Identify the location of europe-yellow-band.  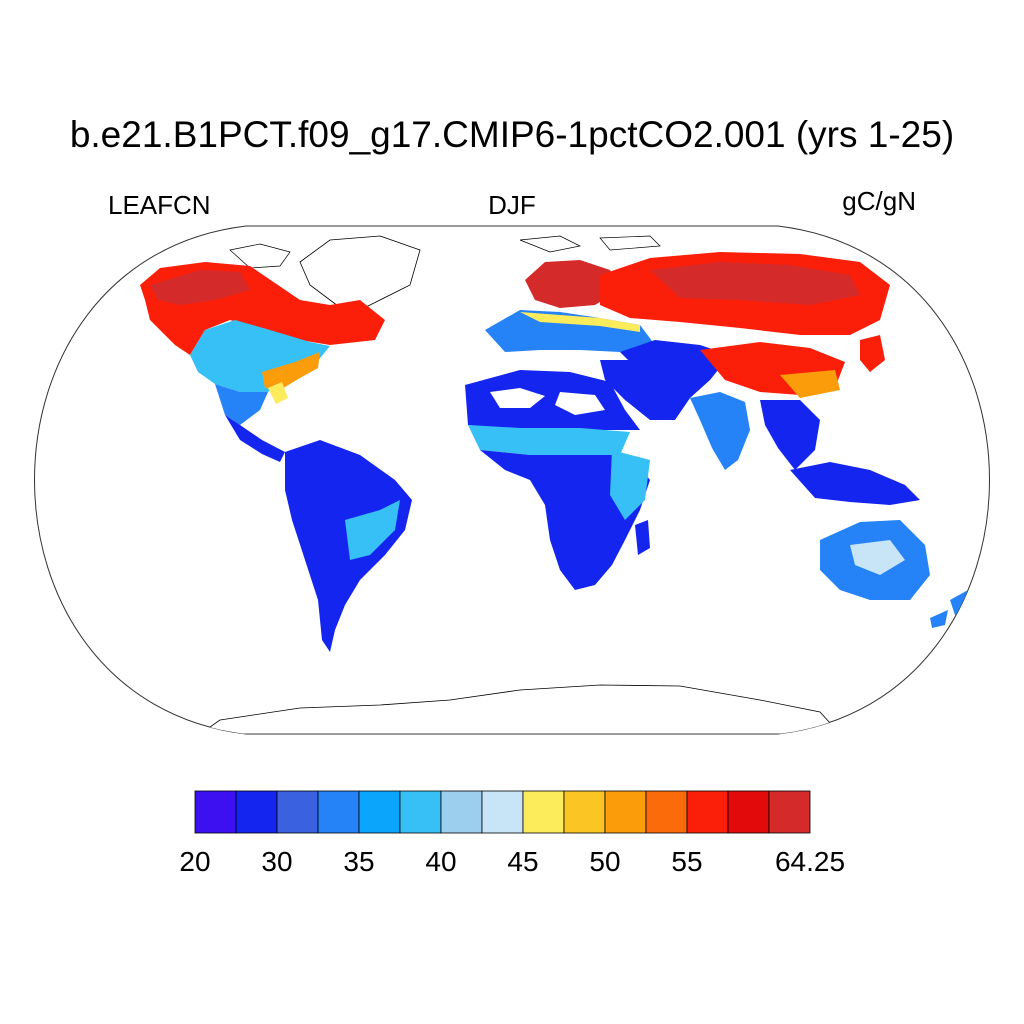
(580, 322).